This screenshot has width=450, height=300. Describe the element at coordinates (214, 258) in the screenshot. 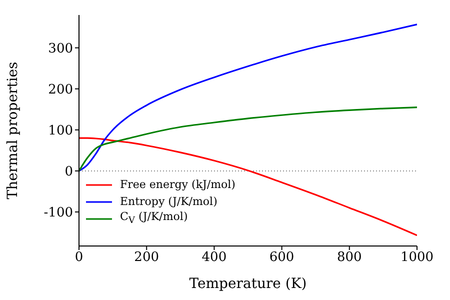

I see `x-tick-label: 400` at that location.